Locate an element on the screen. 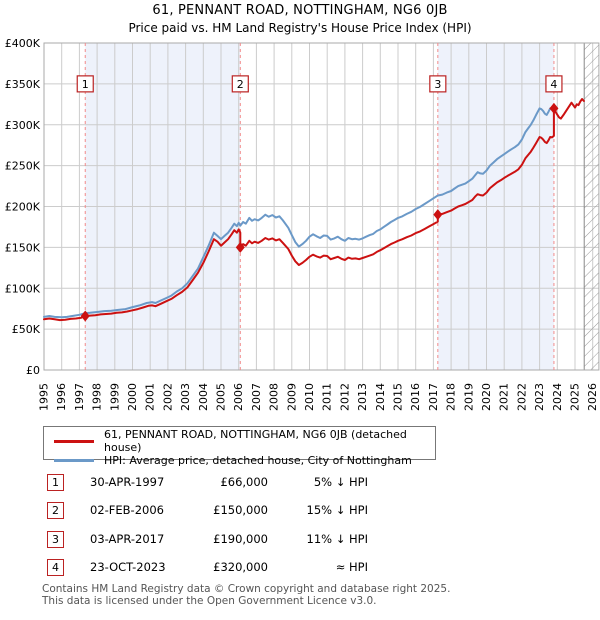 This screenshot has height=620, width=600. x-axis-label: 2000 is located at coordinates (132, 397).